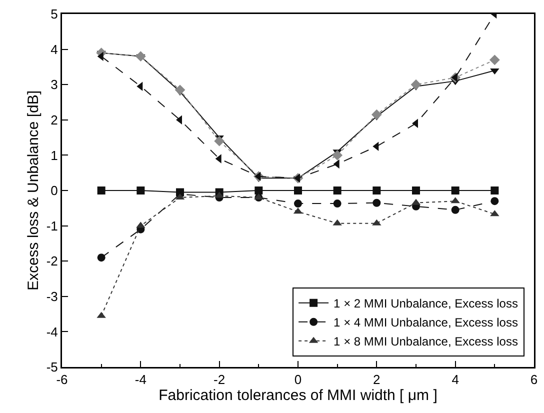 The width and height of the screenshot is (544, 413). What do you see at coordinates (52, 226) in the screenshot?
I see `y-tick-label: -1` at bounding box center [52, 226].